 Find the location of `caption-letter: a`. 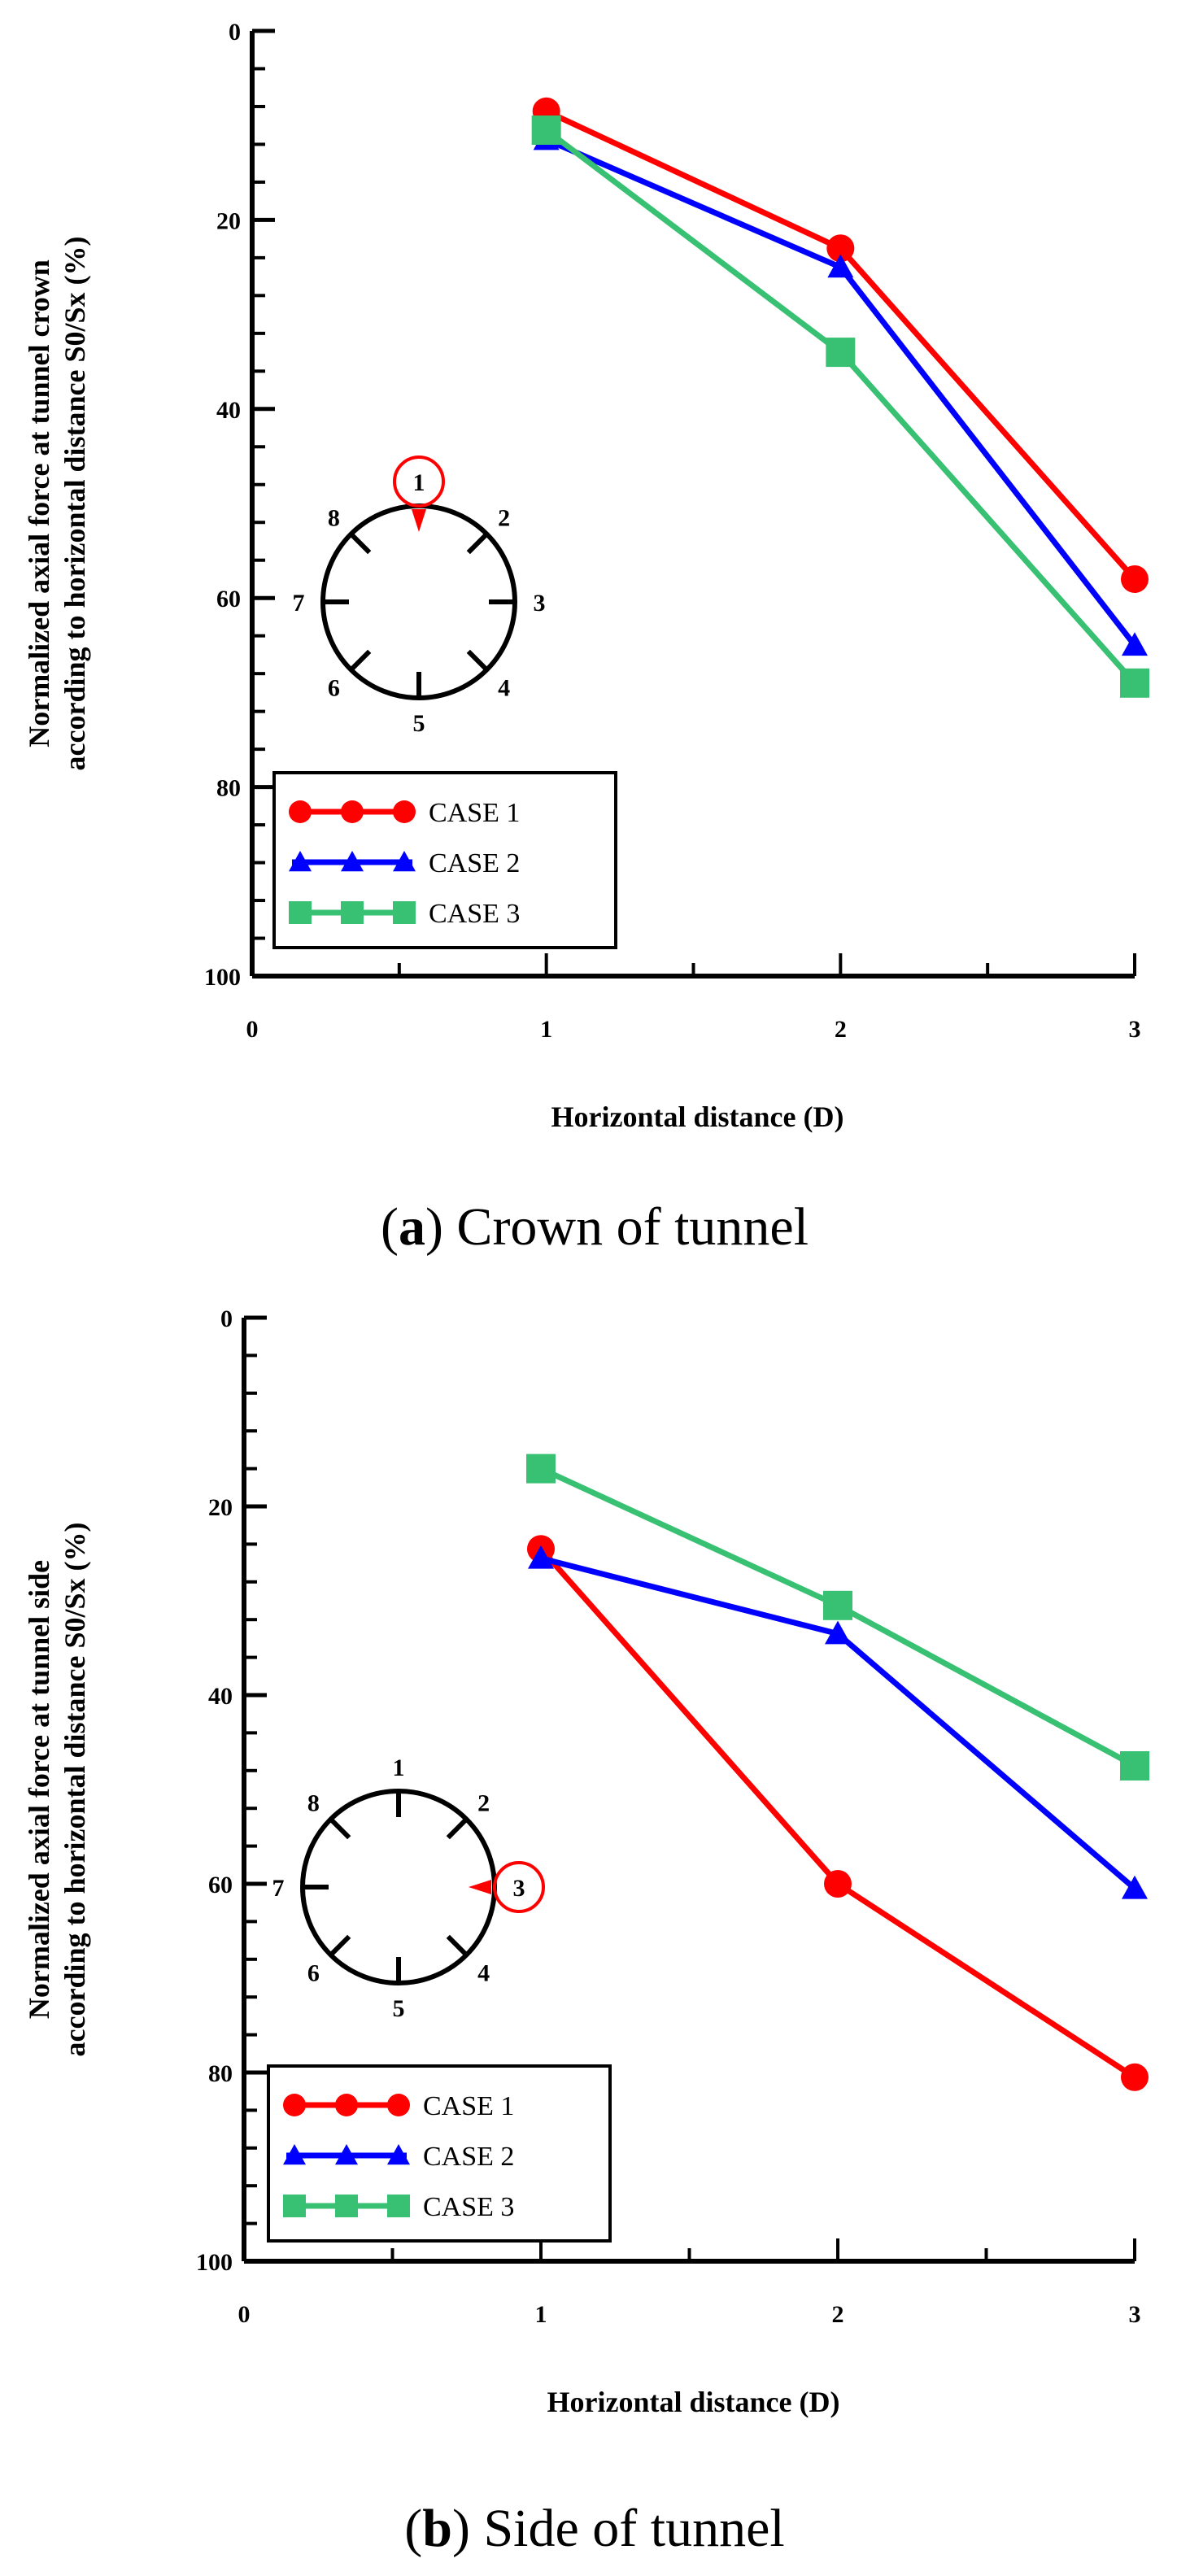

caption-letter: a is located at coordinates (412, 1227).